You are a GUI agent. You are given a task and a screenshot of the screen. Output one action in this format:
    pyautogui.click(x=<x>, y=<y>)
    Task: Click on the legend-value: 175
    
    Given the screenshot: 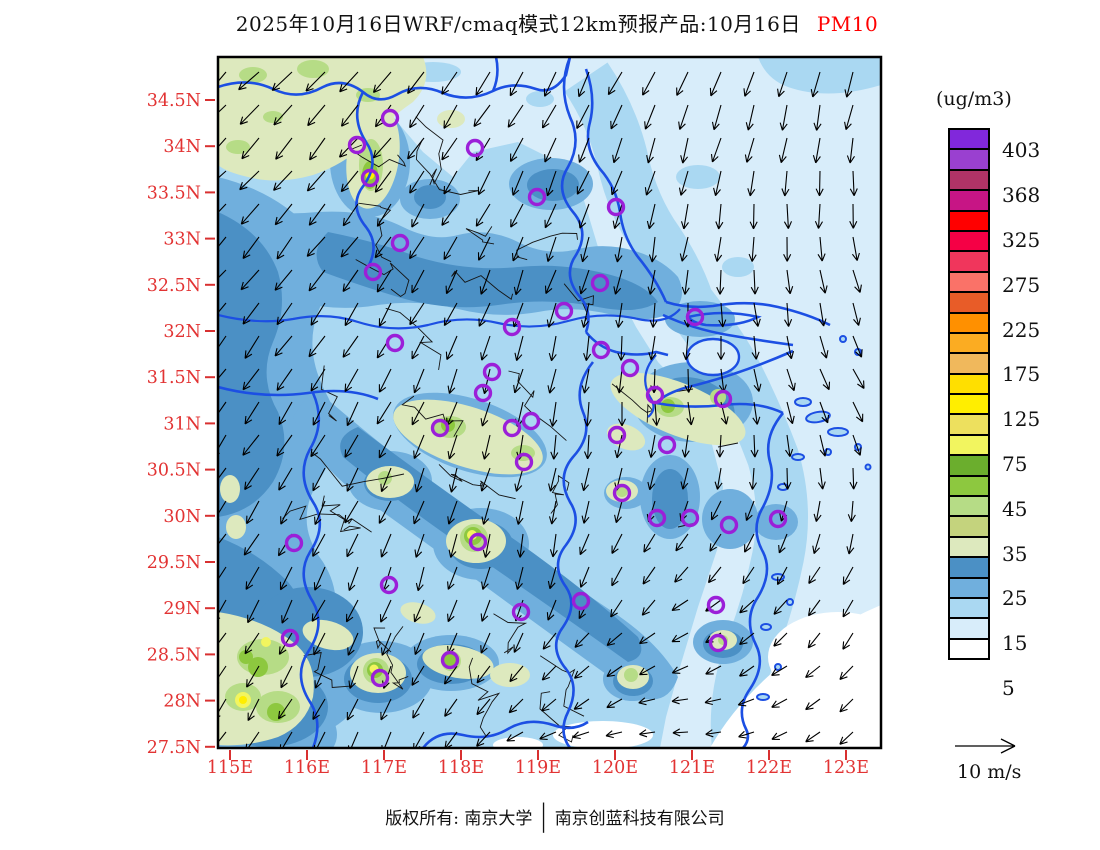 What is the action you would take?
    pyautogui.click(x=1021, y=374)
    